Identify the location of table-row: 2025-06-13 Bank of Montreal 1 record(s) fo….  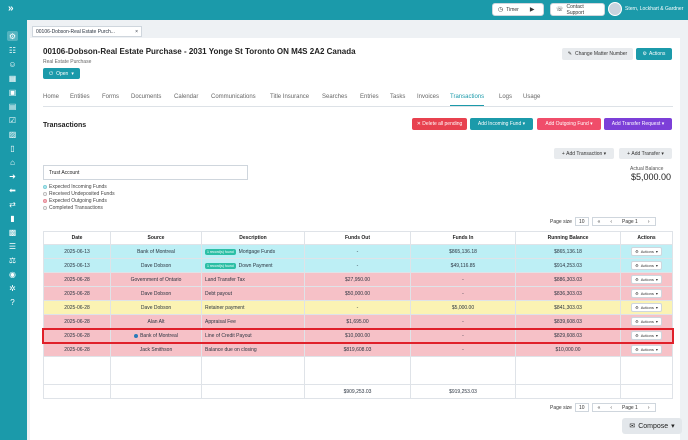
(358, 252).